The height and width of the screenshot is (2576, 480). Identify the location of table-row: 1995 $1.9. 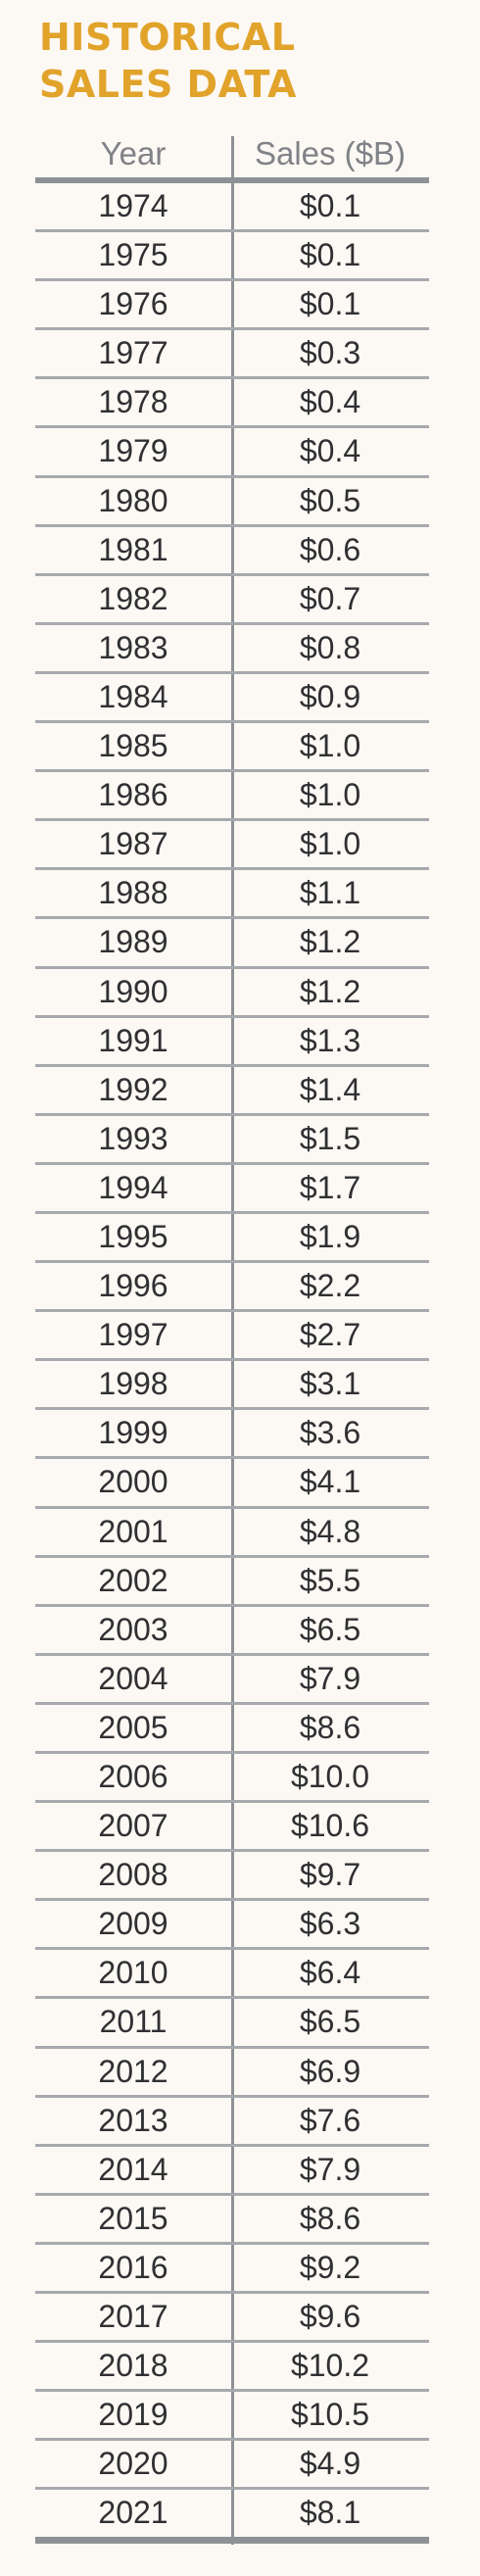
(232, 1239).